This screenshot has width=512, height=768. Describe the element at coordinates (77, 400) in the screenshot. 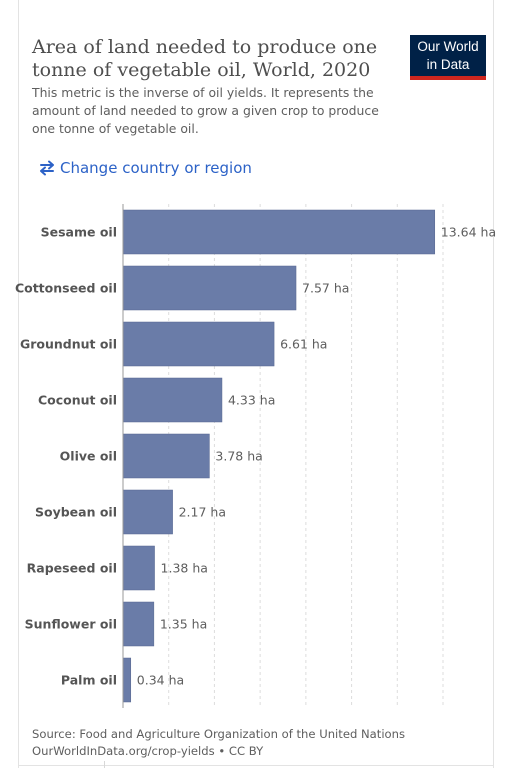

I see `category-label: Coconut oil` at that location.